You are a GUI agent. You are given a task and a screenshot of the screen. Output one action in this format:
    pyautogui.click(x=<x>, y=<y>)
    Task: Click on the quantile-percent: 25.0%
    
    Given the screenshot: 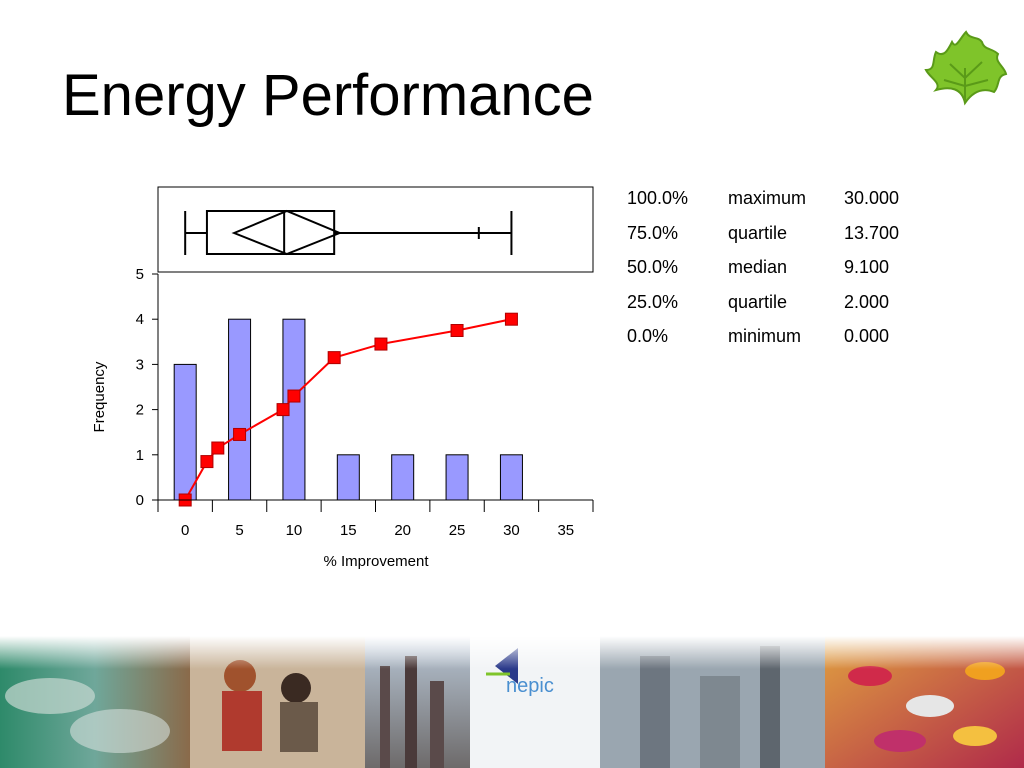 What is the action you would take?
    pyautogui.click(x=653, y=301)
    